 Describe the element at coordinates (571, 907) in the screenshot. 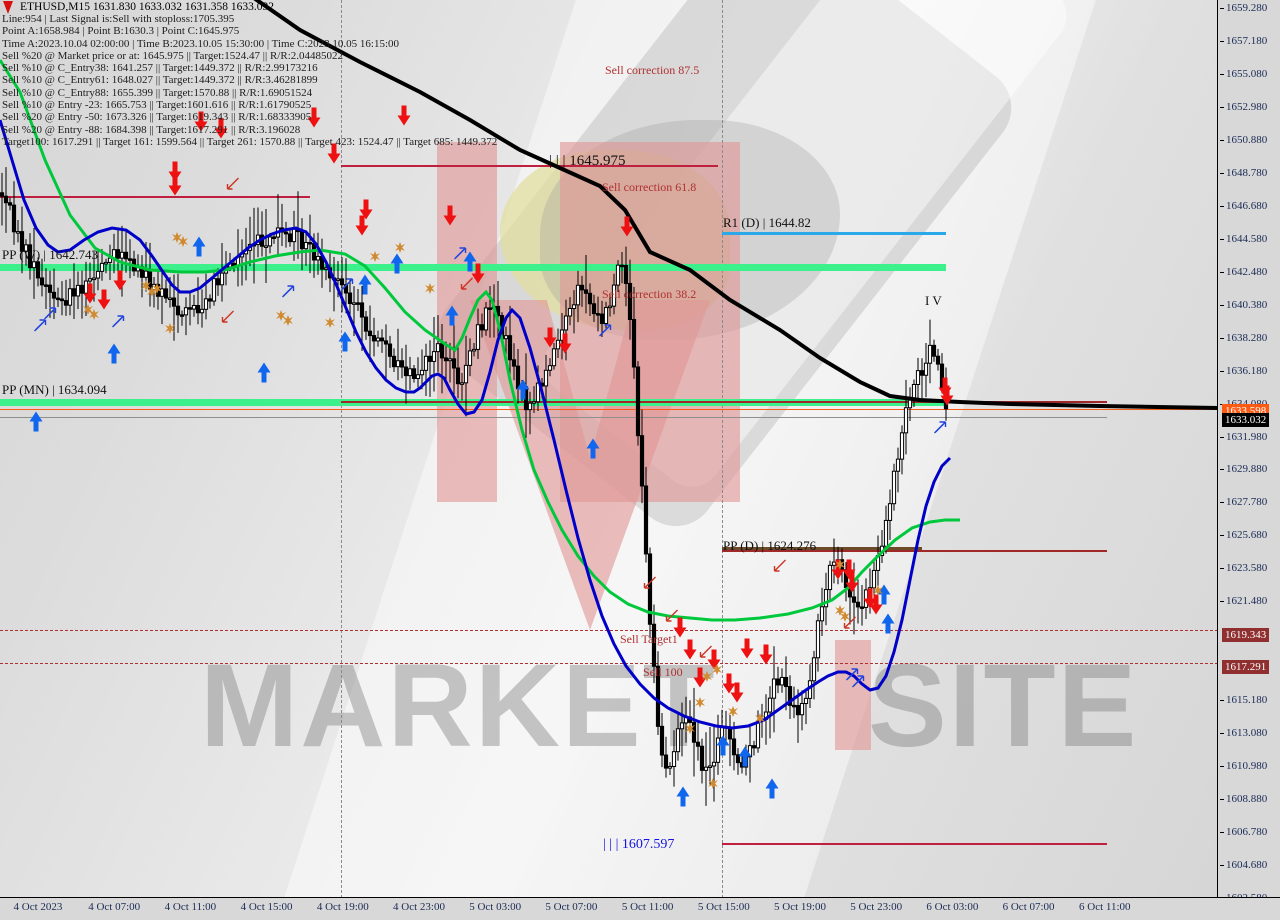

I see `time-tick-label: 5 Oct 07:00` at that location.